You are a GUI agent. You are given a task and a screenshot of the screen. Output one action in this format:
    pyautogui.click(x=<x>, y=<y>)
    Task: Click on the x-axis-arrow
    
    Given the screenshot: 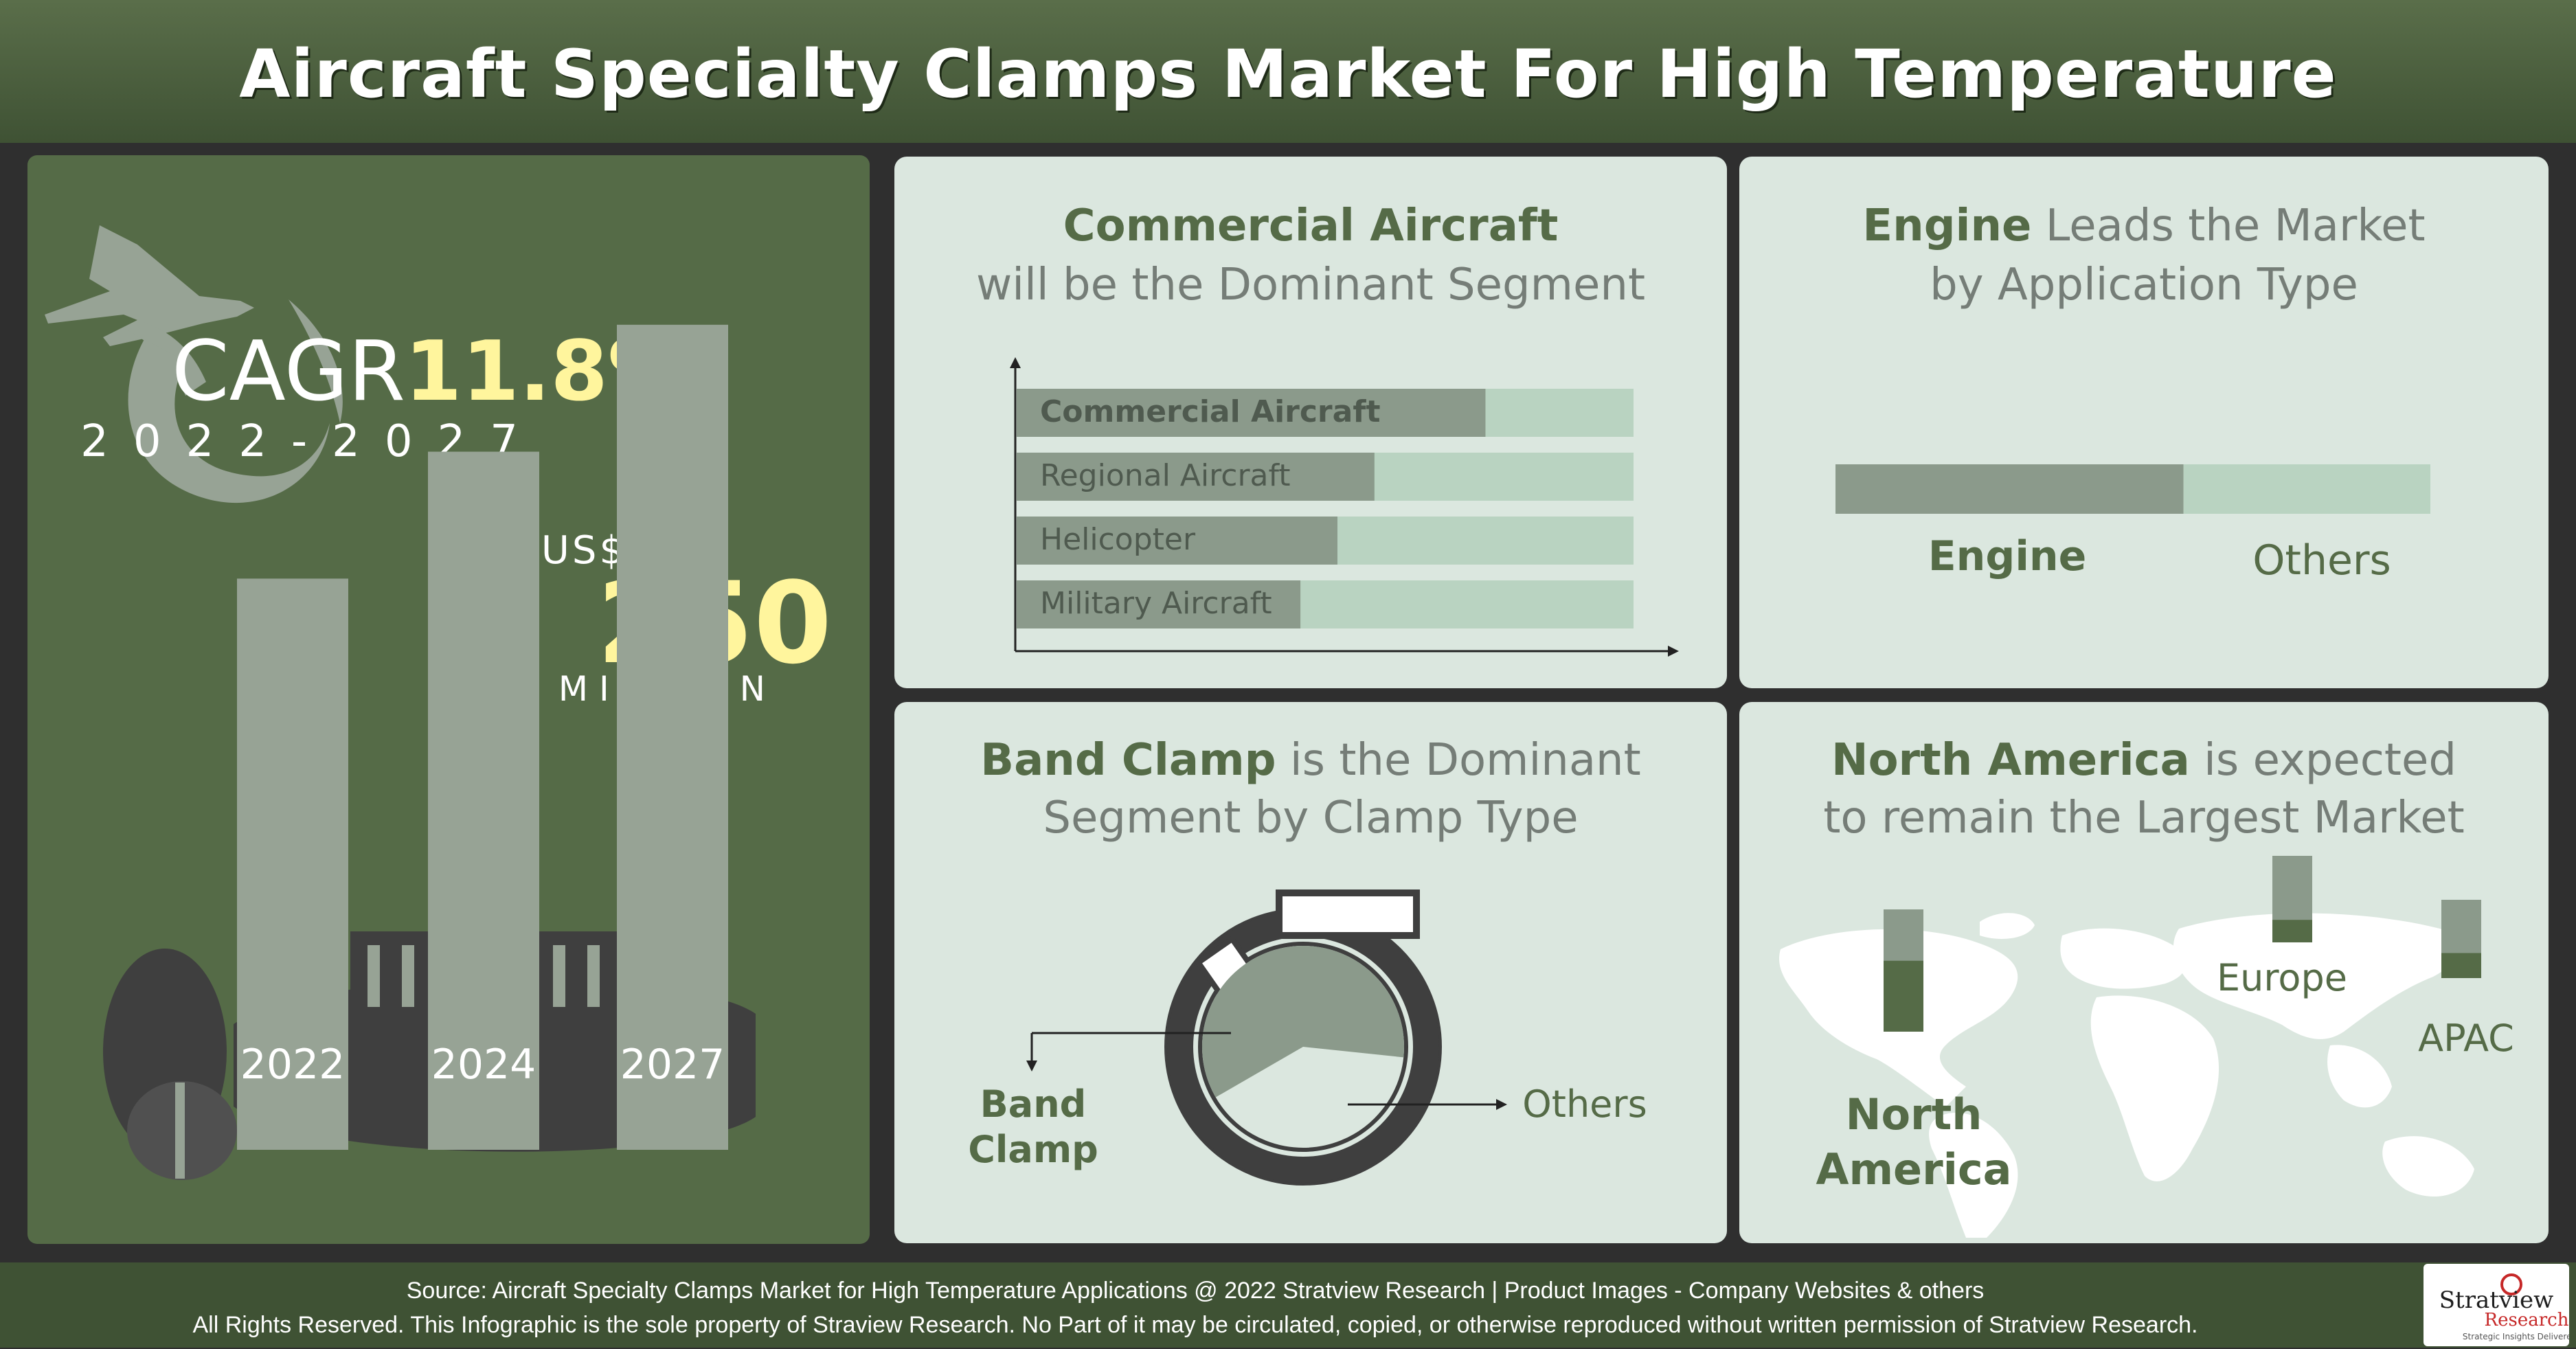 What is the action you would take?
    pyautogui.click(x=1673, y=651)
    